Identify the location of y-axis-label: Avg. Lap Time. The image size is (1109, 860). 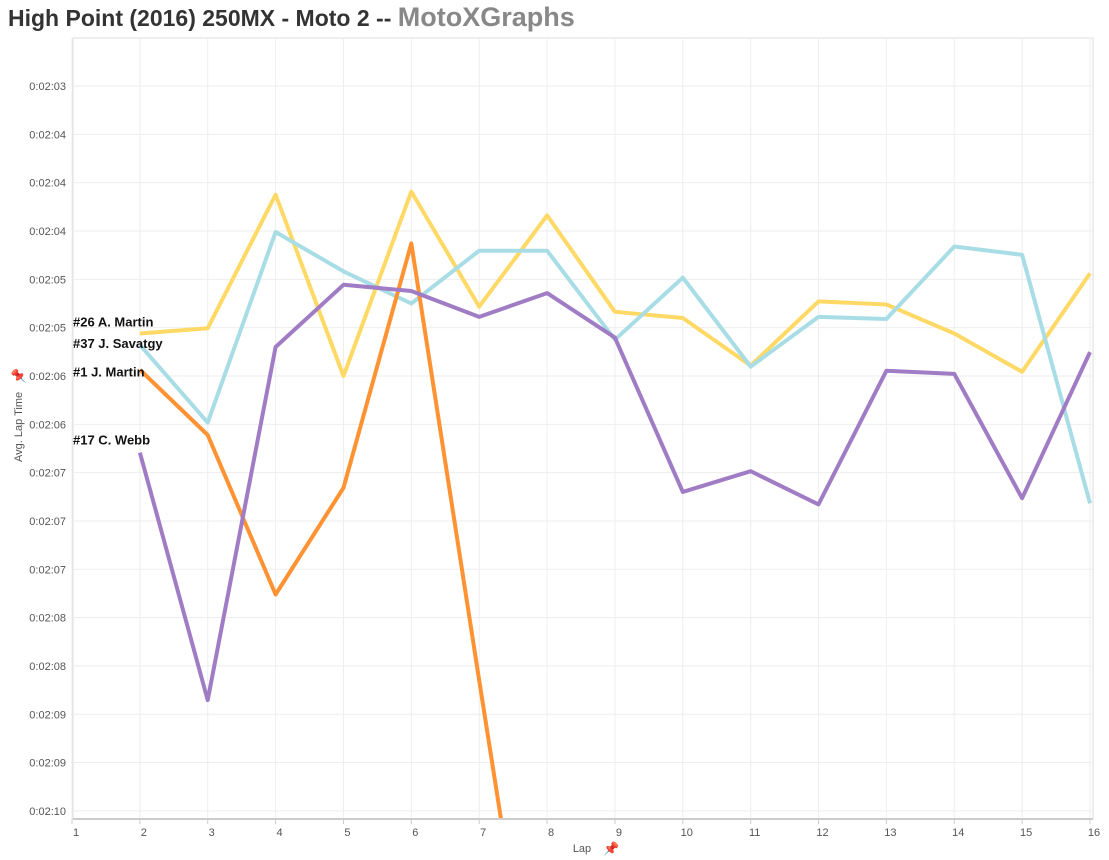
(19, 427).